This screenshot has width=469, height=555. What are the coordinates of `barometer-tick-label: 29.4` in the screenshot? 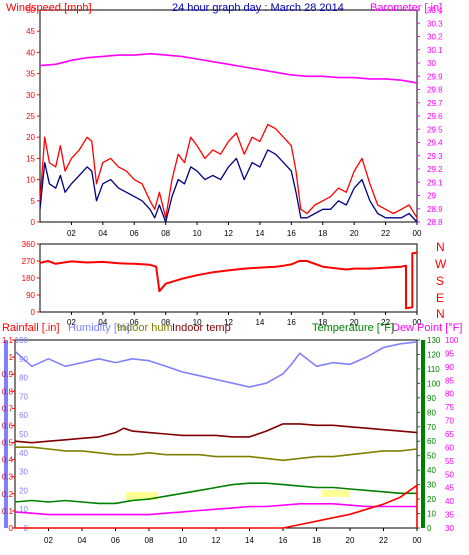 It's located at (435, 143).